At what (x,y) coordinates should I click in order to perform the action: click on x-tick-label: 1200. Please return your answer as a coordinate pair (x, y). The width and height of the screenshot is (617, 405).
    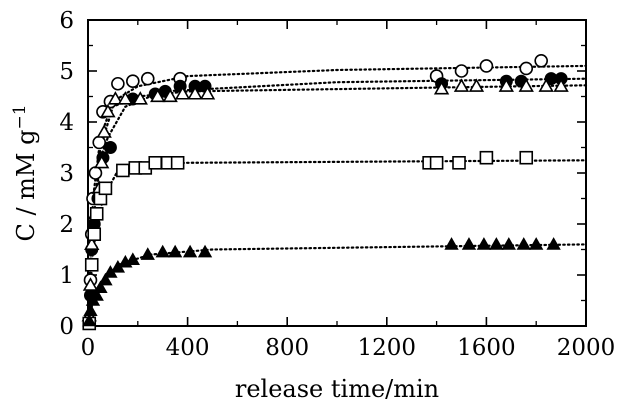
    Looking at the image, I should click on (387, 348).